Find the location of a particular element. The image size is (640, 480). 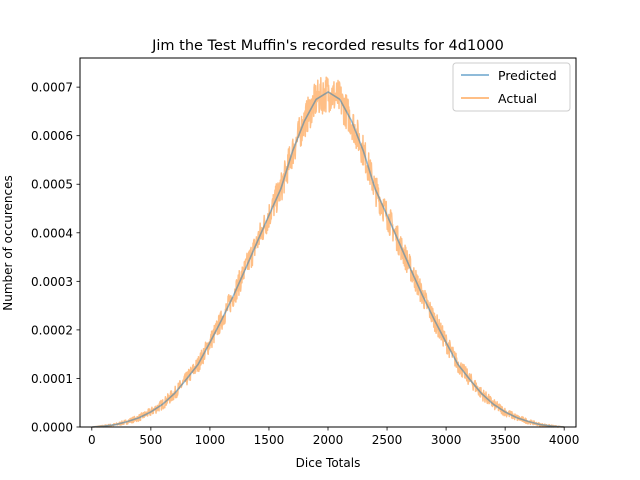

legend: Predicted Actual is located at coordinates (511, 87).